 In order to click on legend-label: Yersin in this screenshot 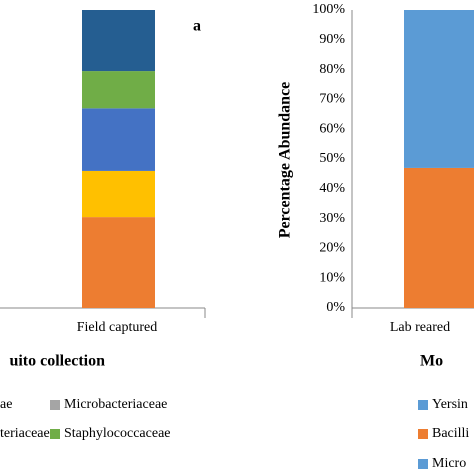, I will do `click(450, 404)`.